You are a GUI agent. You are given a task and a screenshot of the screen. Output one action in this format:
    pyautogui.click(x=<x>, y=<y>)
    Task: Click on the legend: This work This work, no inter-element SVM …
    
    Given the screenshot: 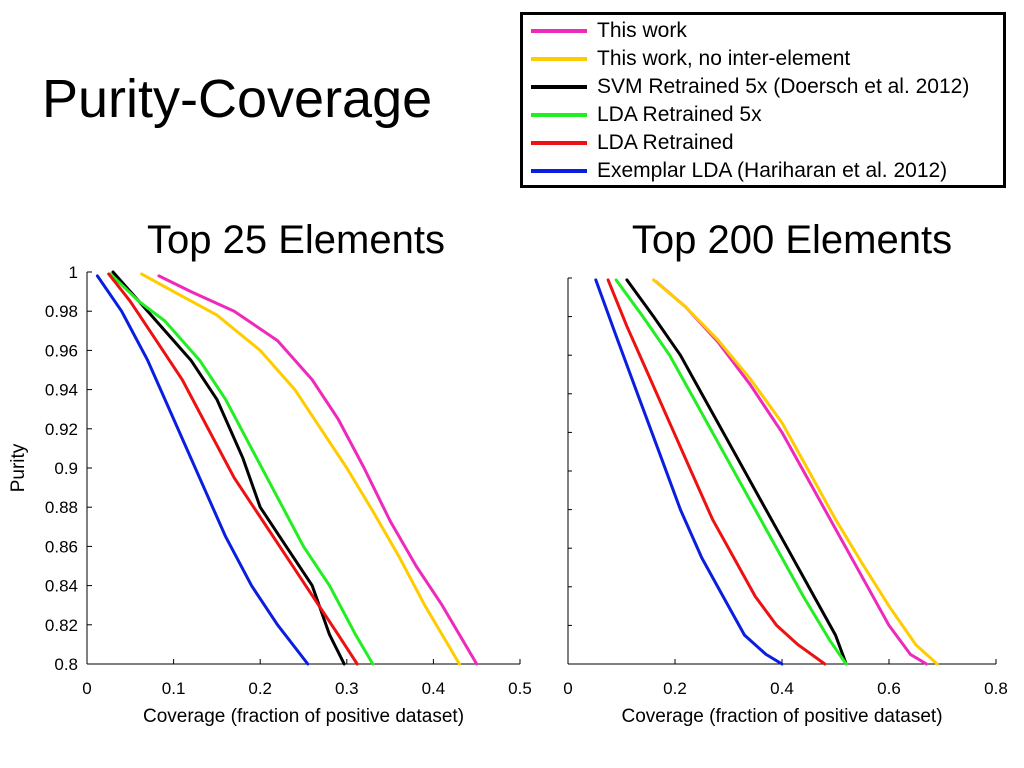 What is the action you would take?
    pyautogui.click(x=763, y=100)
    